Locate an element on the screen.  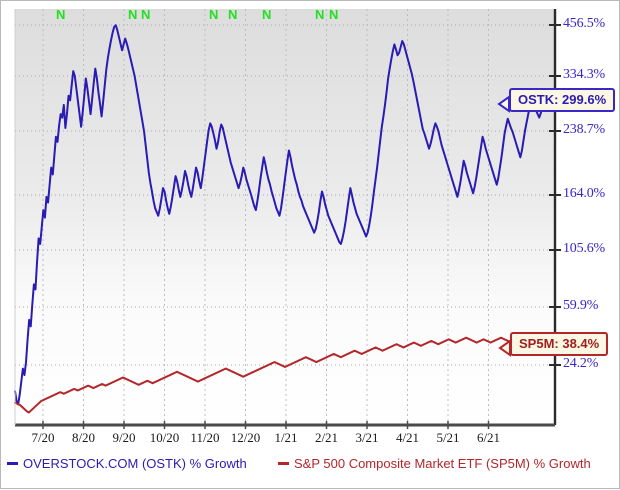
legend-label-ostk: OVERSTOCK.COM (OSTK) % Growth is located at coordinates (135, 463).